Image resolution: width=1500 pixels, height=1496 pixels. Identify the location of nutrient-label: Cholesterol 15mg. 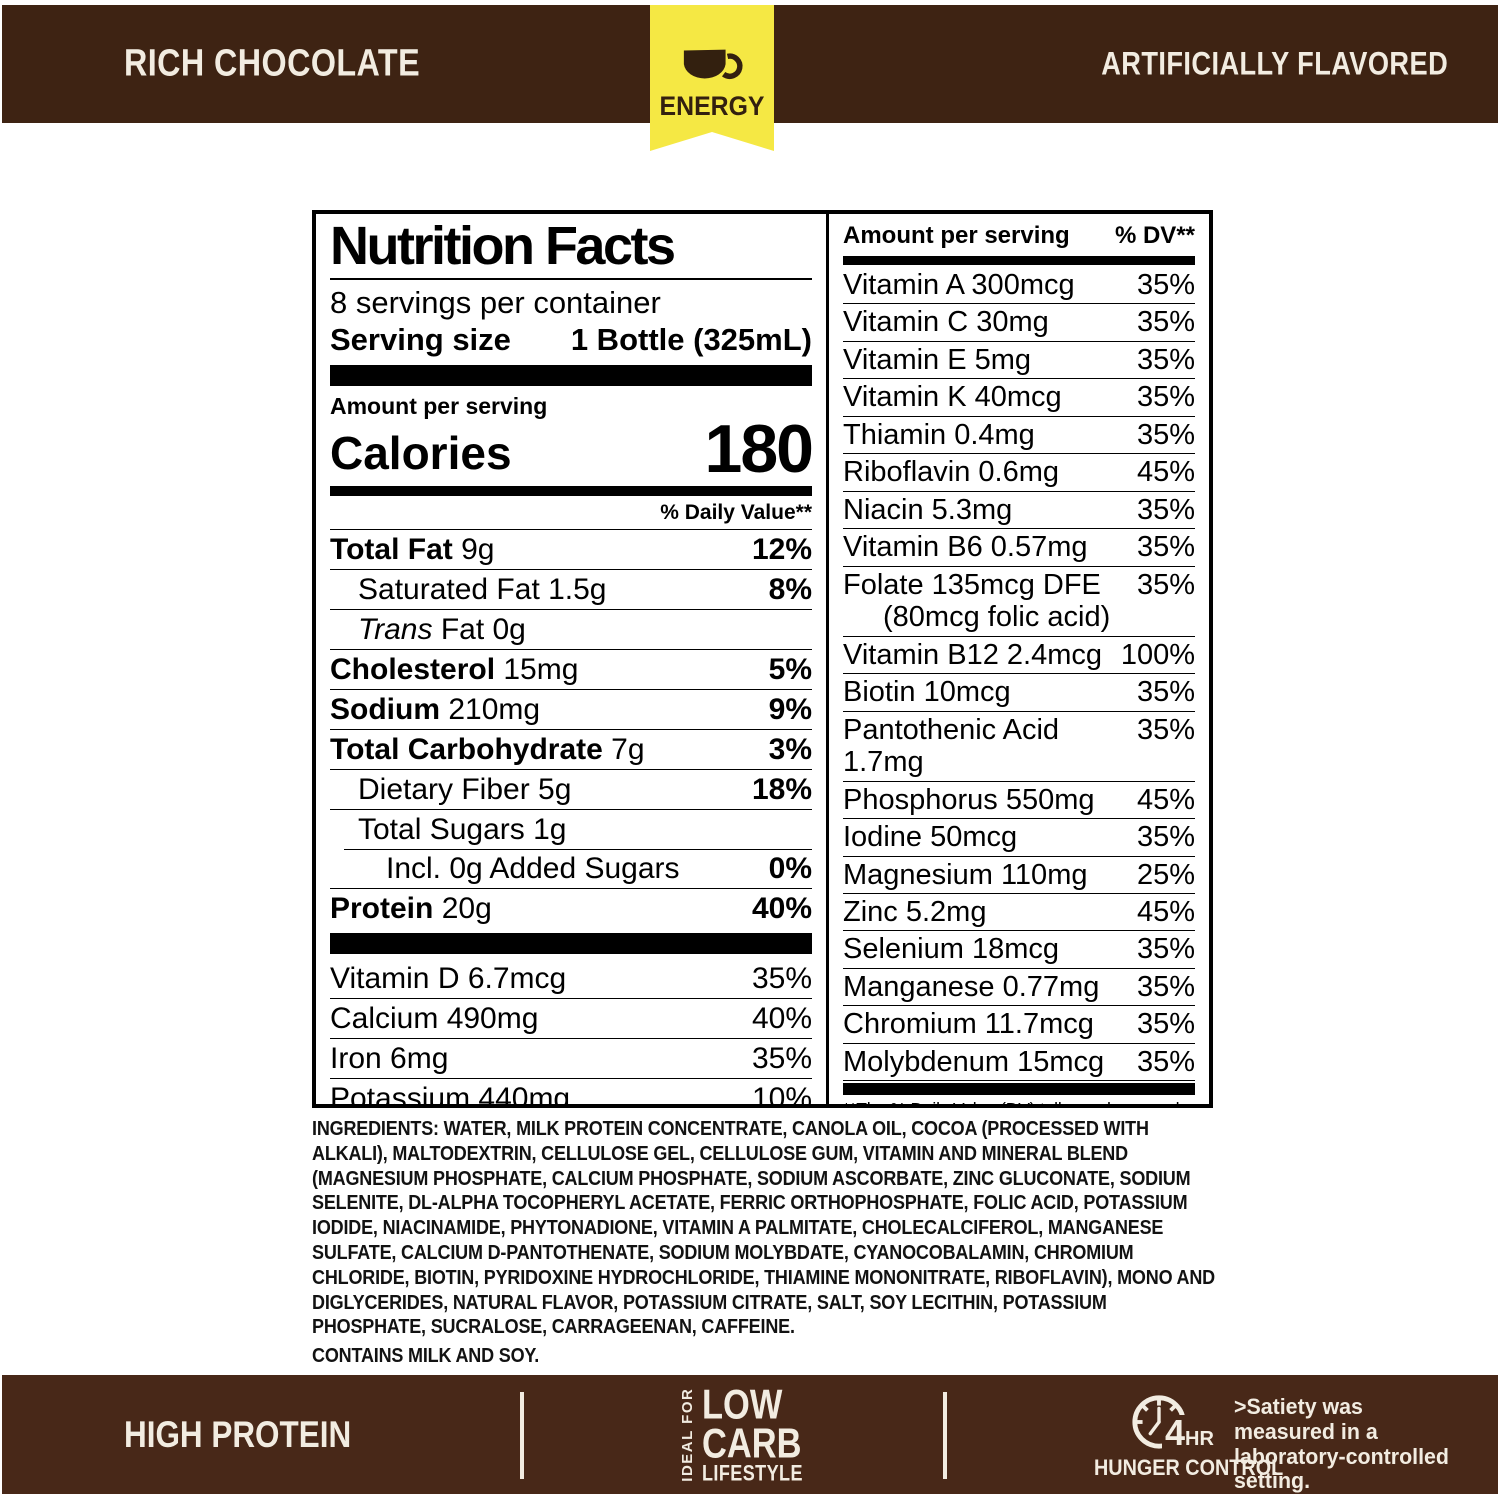
(454, 669).